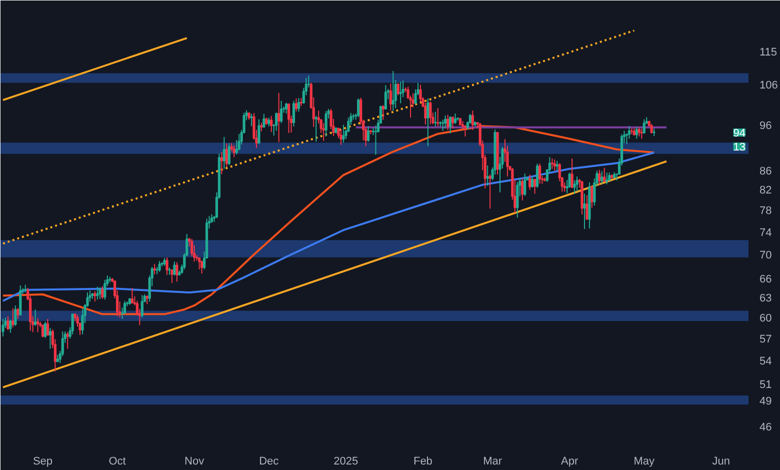  Describe the element at coordinates (766, 232) in the screenshot. I see `y-tick-label: 74` at that location.